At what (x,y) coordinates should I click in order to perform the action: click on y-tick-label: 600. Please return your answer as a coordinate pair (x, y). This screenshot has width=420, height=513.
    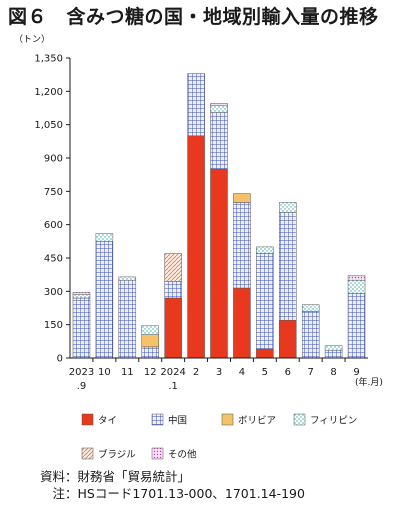
    Looking at the image, I should click on (53, 225).